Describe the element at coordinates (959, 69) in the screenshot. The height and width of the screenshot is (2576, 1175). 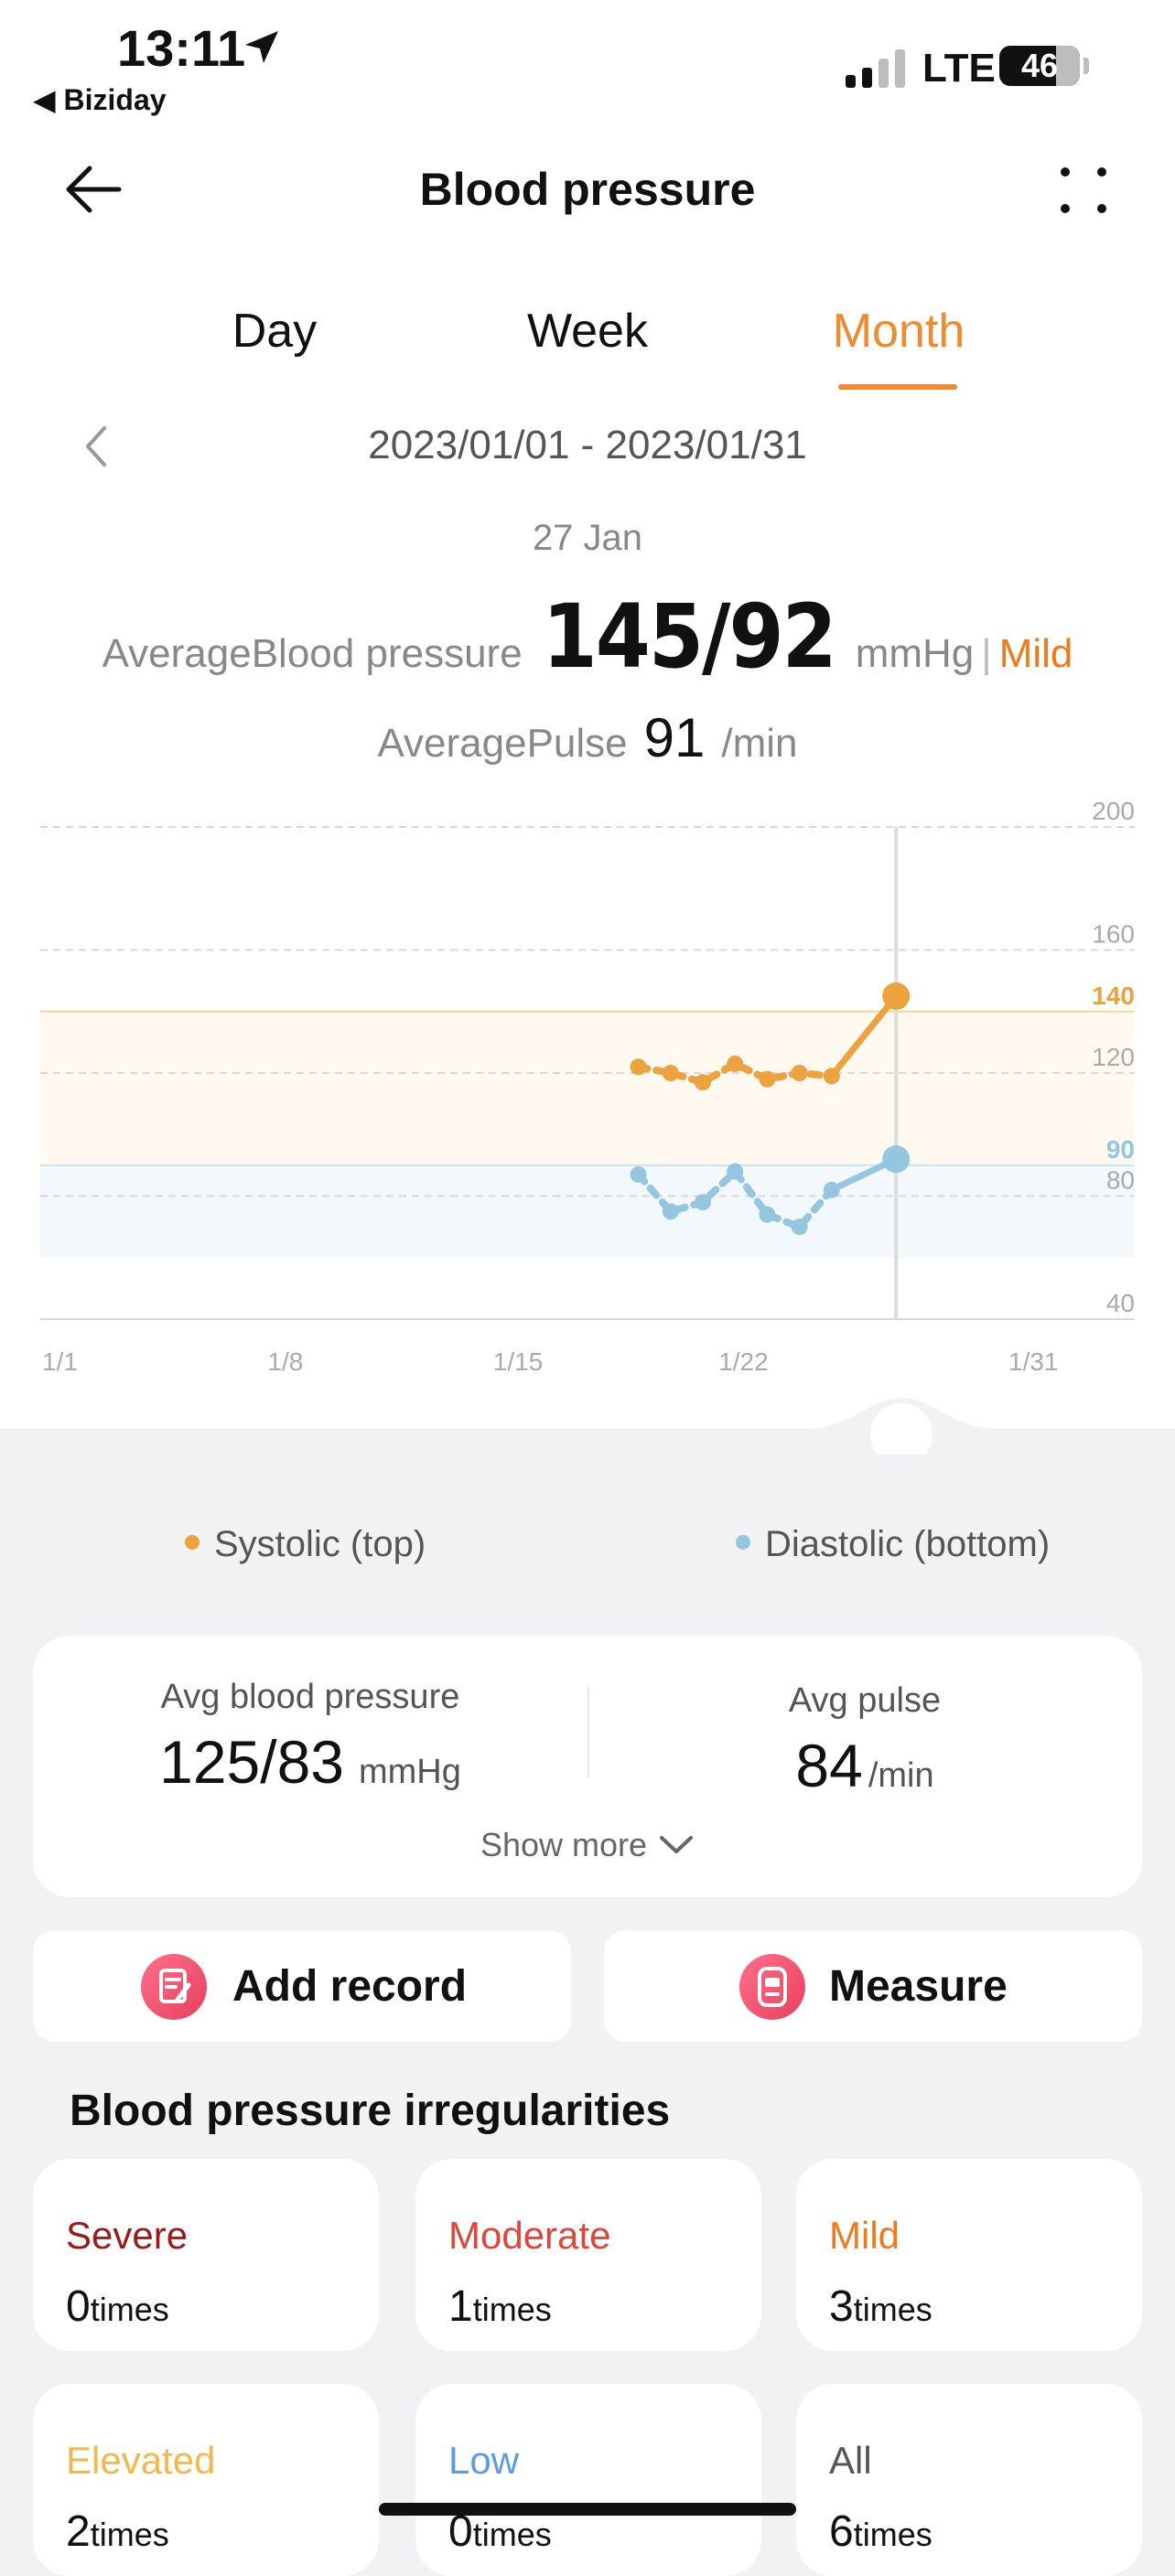
I see `network-type: LTE` at that location.